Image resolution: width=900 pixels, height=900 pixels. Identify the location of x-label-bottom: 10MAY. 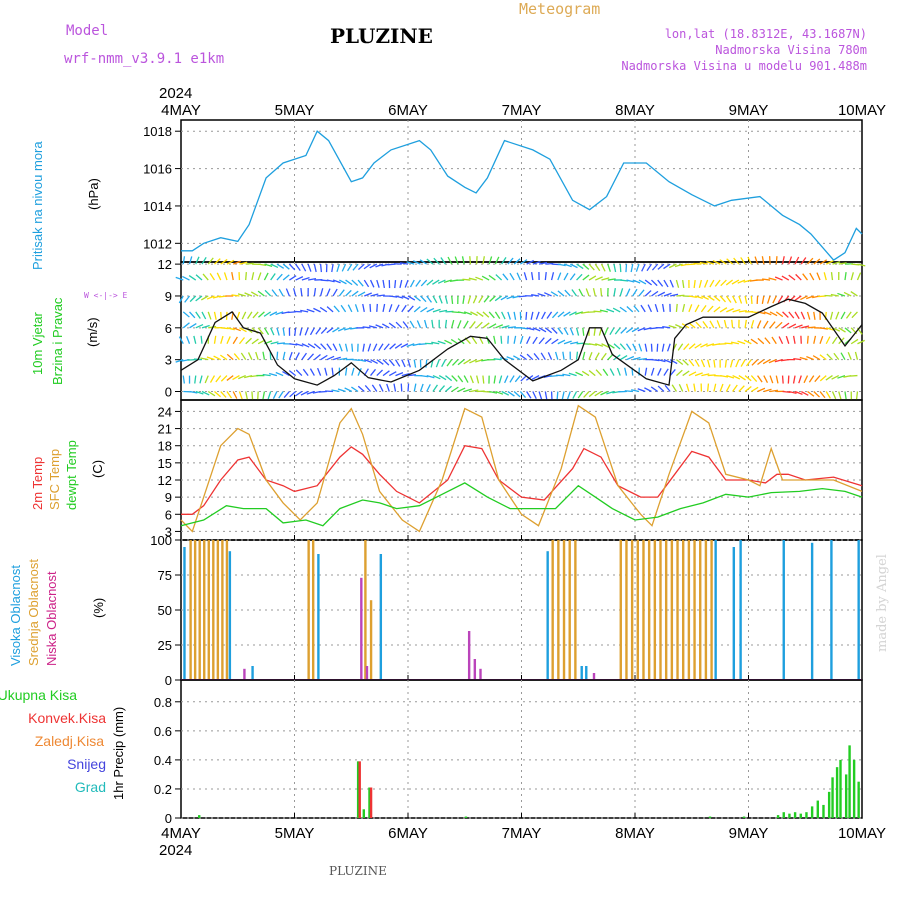
(862, 833).